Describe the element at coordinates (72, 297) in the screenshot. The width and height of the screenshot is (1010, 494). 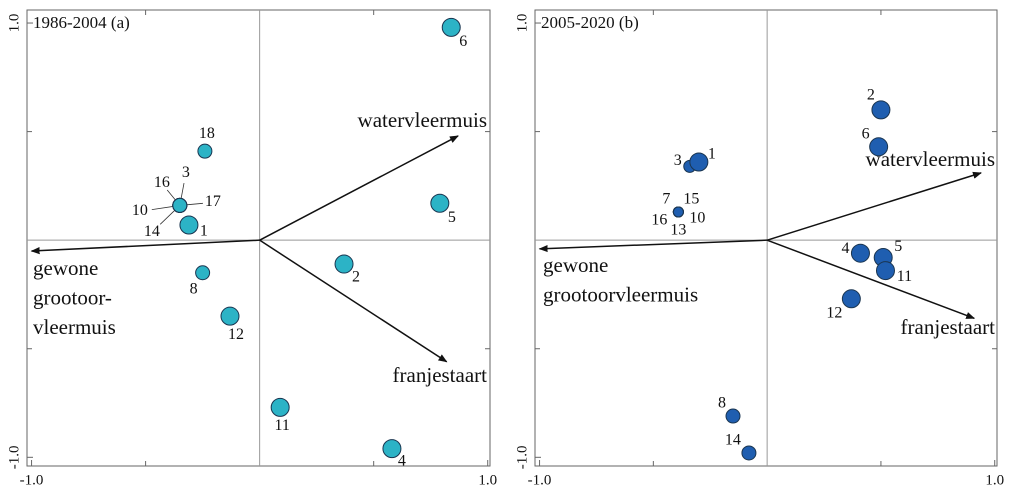
I see `vector-label: grootoor-` at that location.